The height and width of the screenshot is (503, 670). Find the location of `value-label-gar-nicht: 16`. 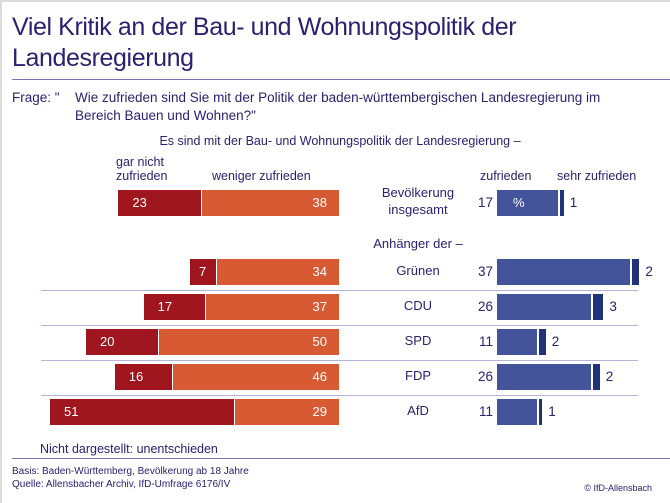

value-label-gar-nicht: 16 is located at coordinates (136, 376).